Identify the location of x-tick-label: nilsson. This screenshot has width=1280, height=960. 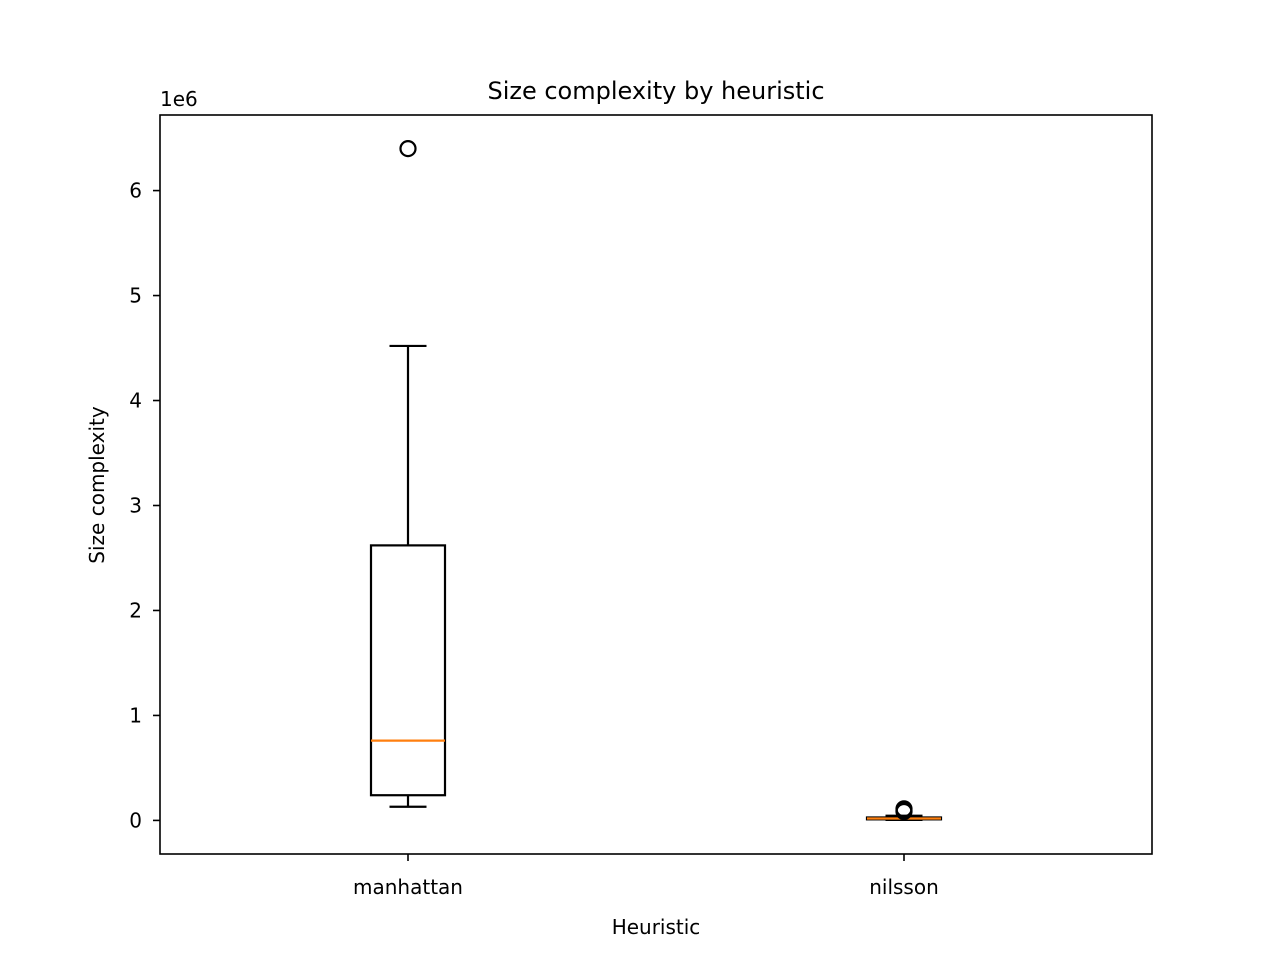
(904, 887).